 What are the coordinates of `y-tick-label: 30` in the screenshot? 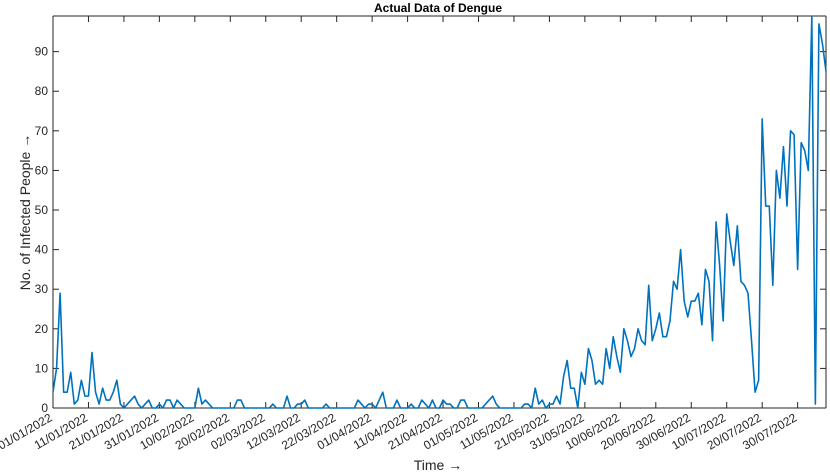 It's located at (42, 289).